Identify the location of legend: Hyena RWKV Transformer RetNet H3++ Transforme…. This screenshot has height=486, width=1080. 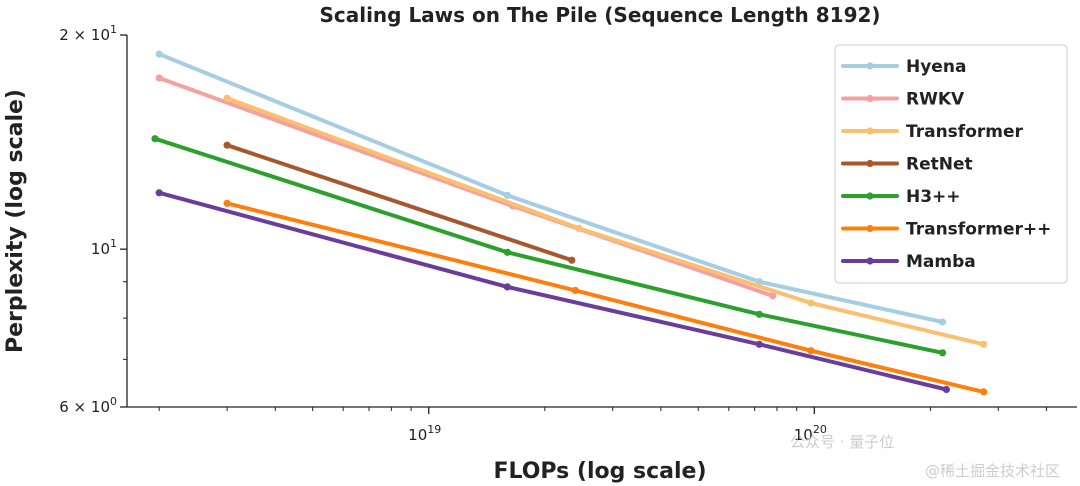
(951, 164).